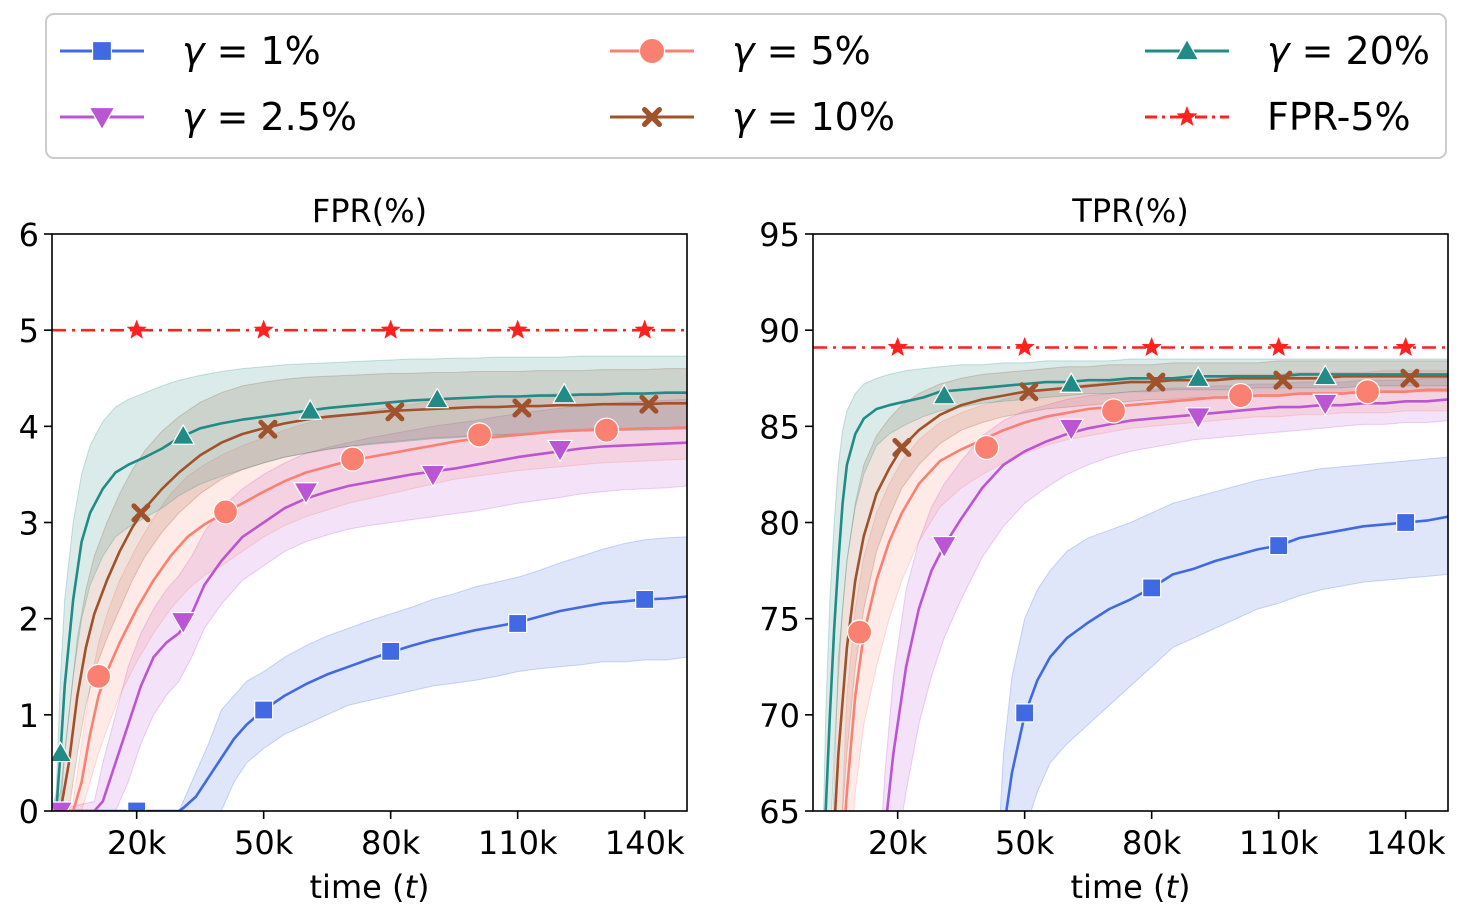  I want to click on tpr-ytick-label-3: 80, so click(779, 524).